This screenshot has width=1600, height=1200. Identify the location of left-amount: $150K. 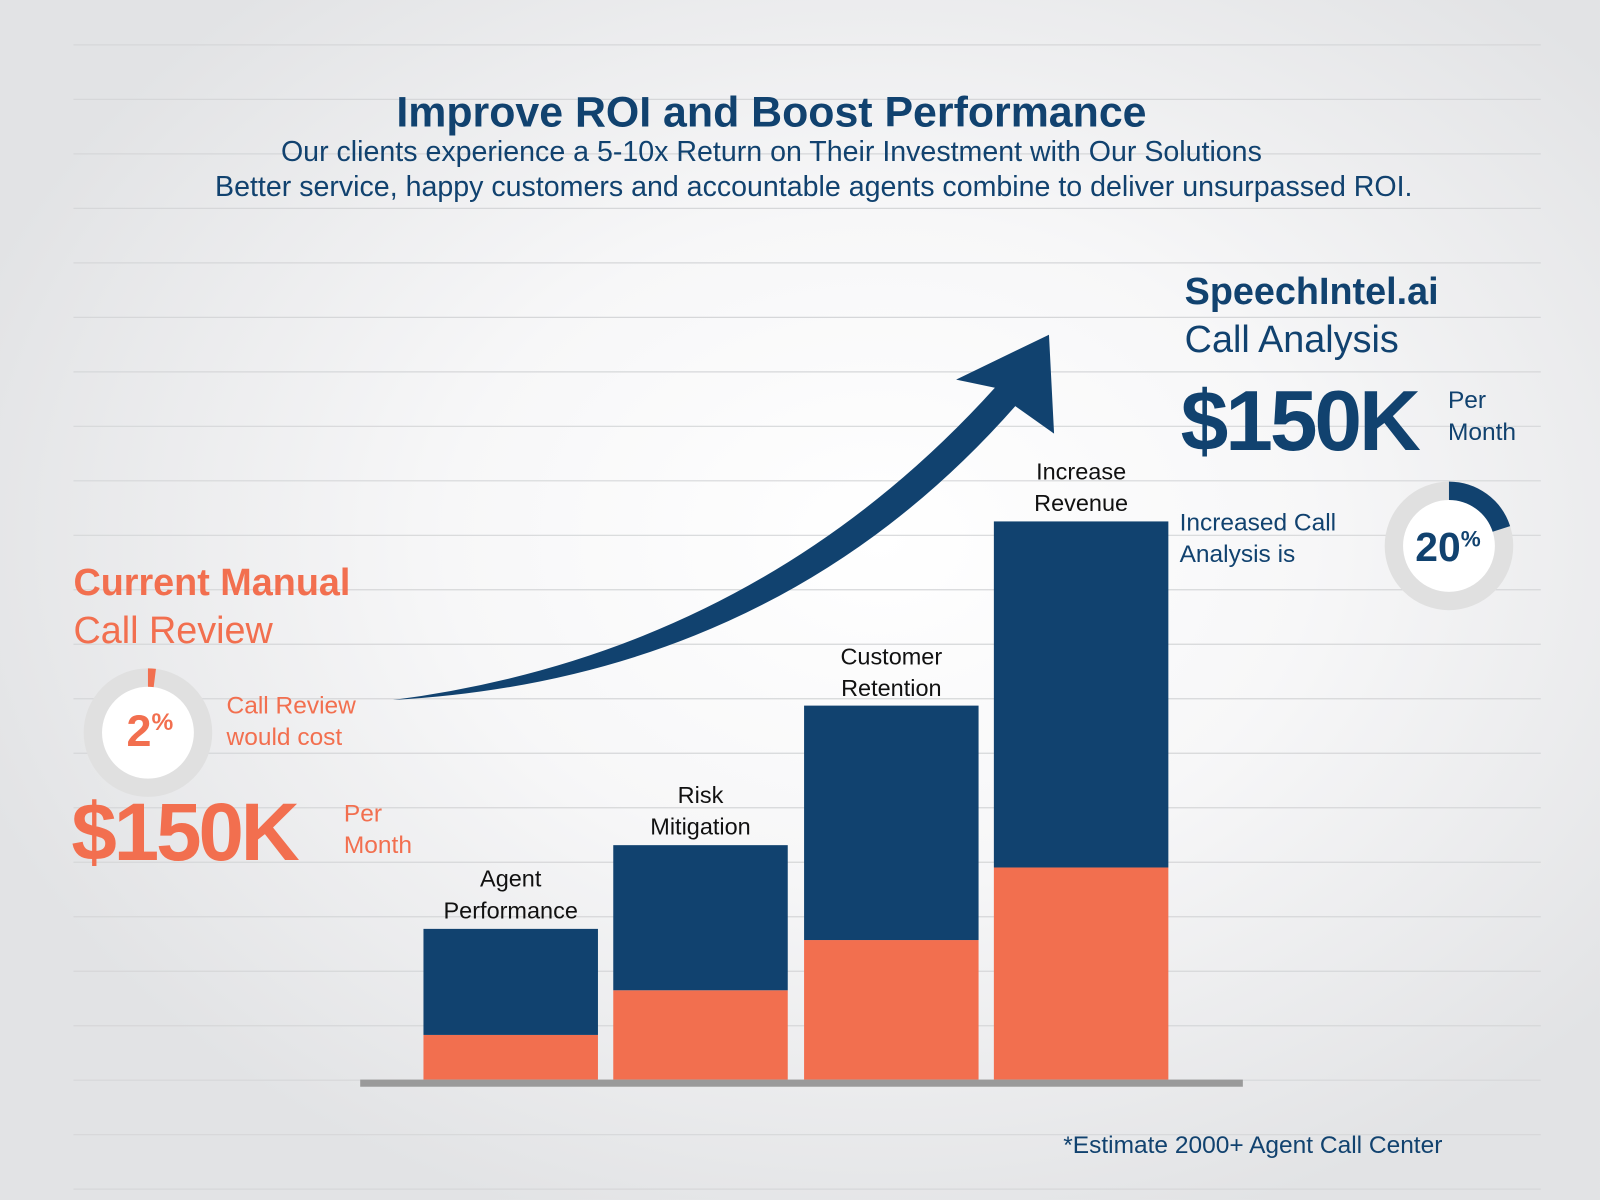
(185, 832).